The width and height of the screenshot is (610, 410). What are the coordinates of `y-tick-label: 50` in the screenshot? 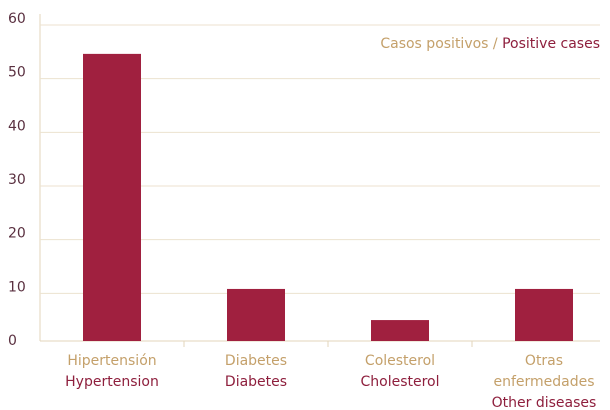 It's located at (17, 73).